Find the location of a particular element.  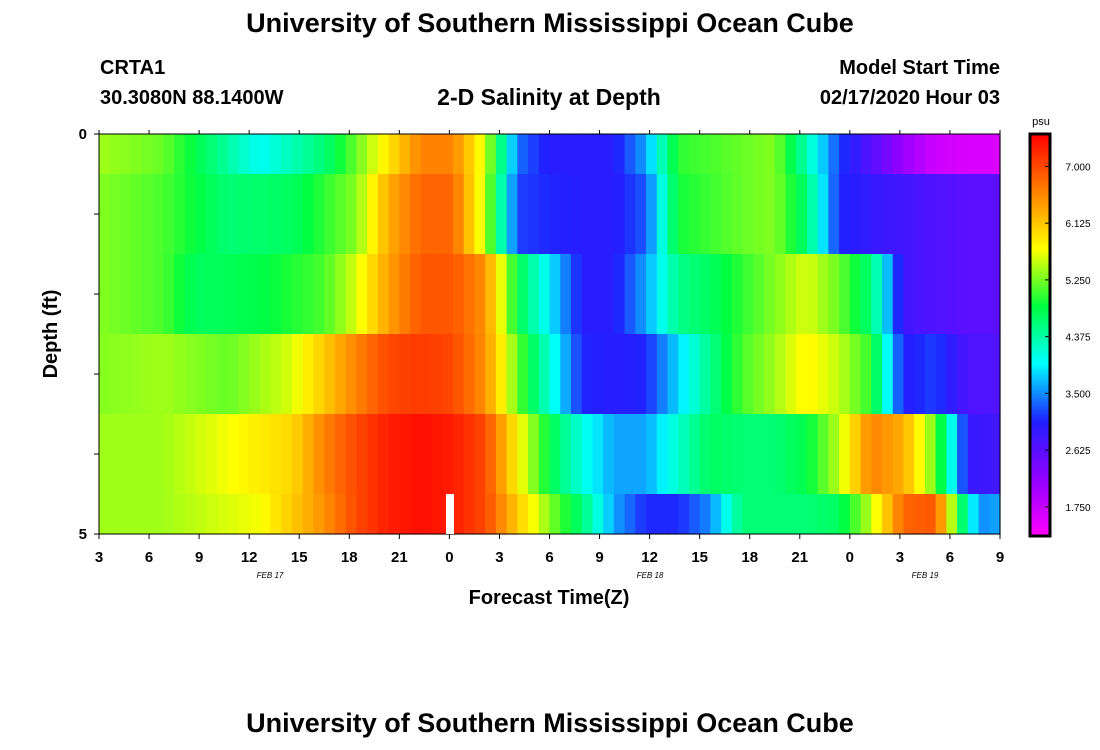

date-label: FEB 18 is located at coordinates (650, 575).